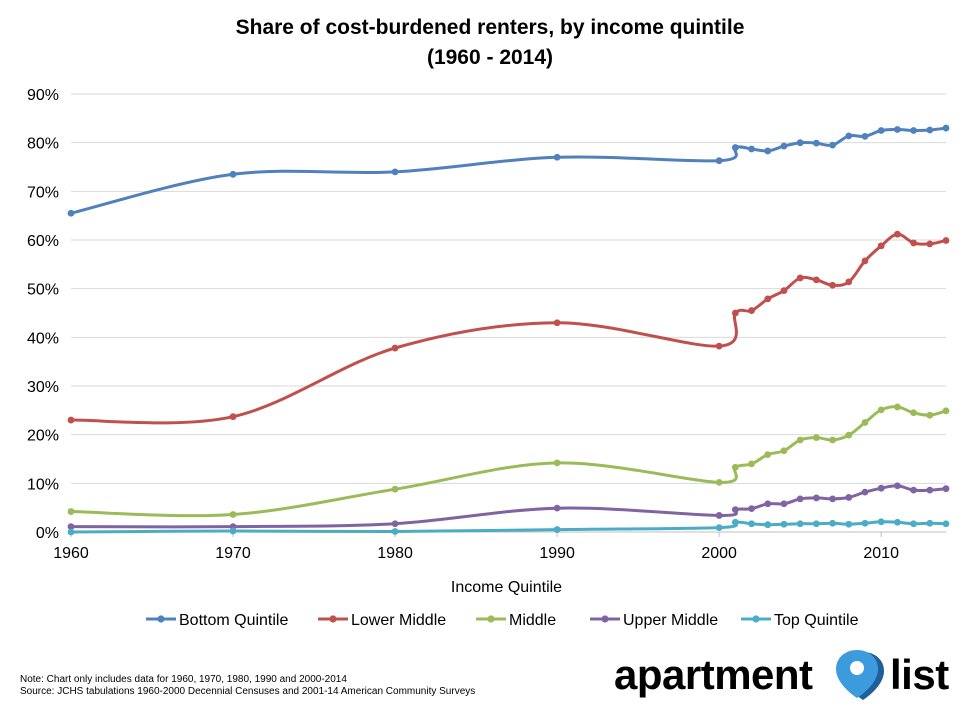  What do you see at coordinates (43, 484) in the screenshot?
I see `y-tick-label: 10%` at bounding box center [43, 484].